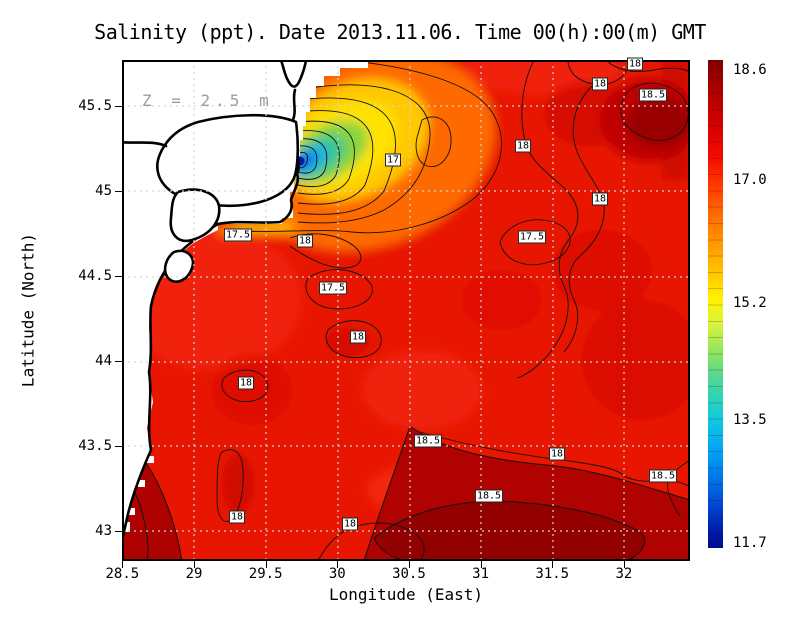  What do you see at coordinates (265, 574) in the screenshot?
I see `x-tick-label: 29.5` at bounding box center [265, 574].